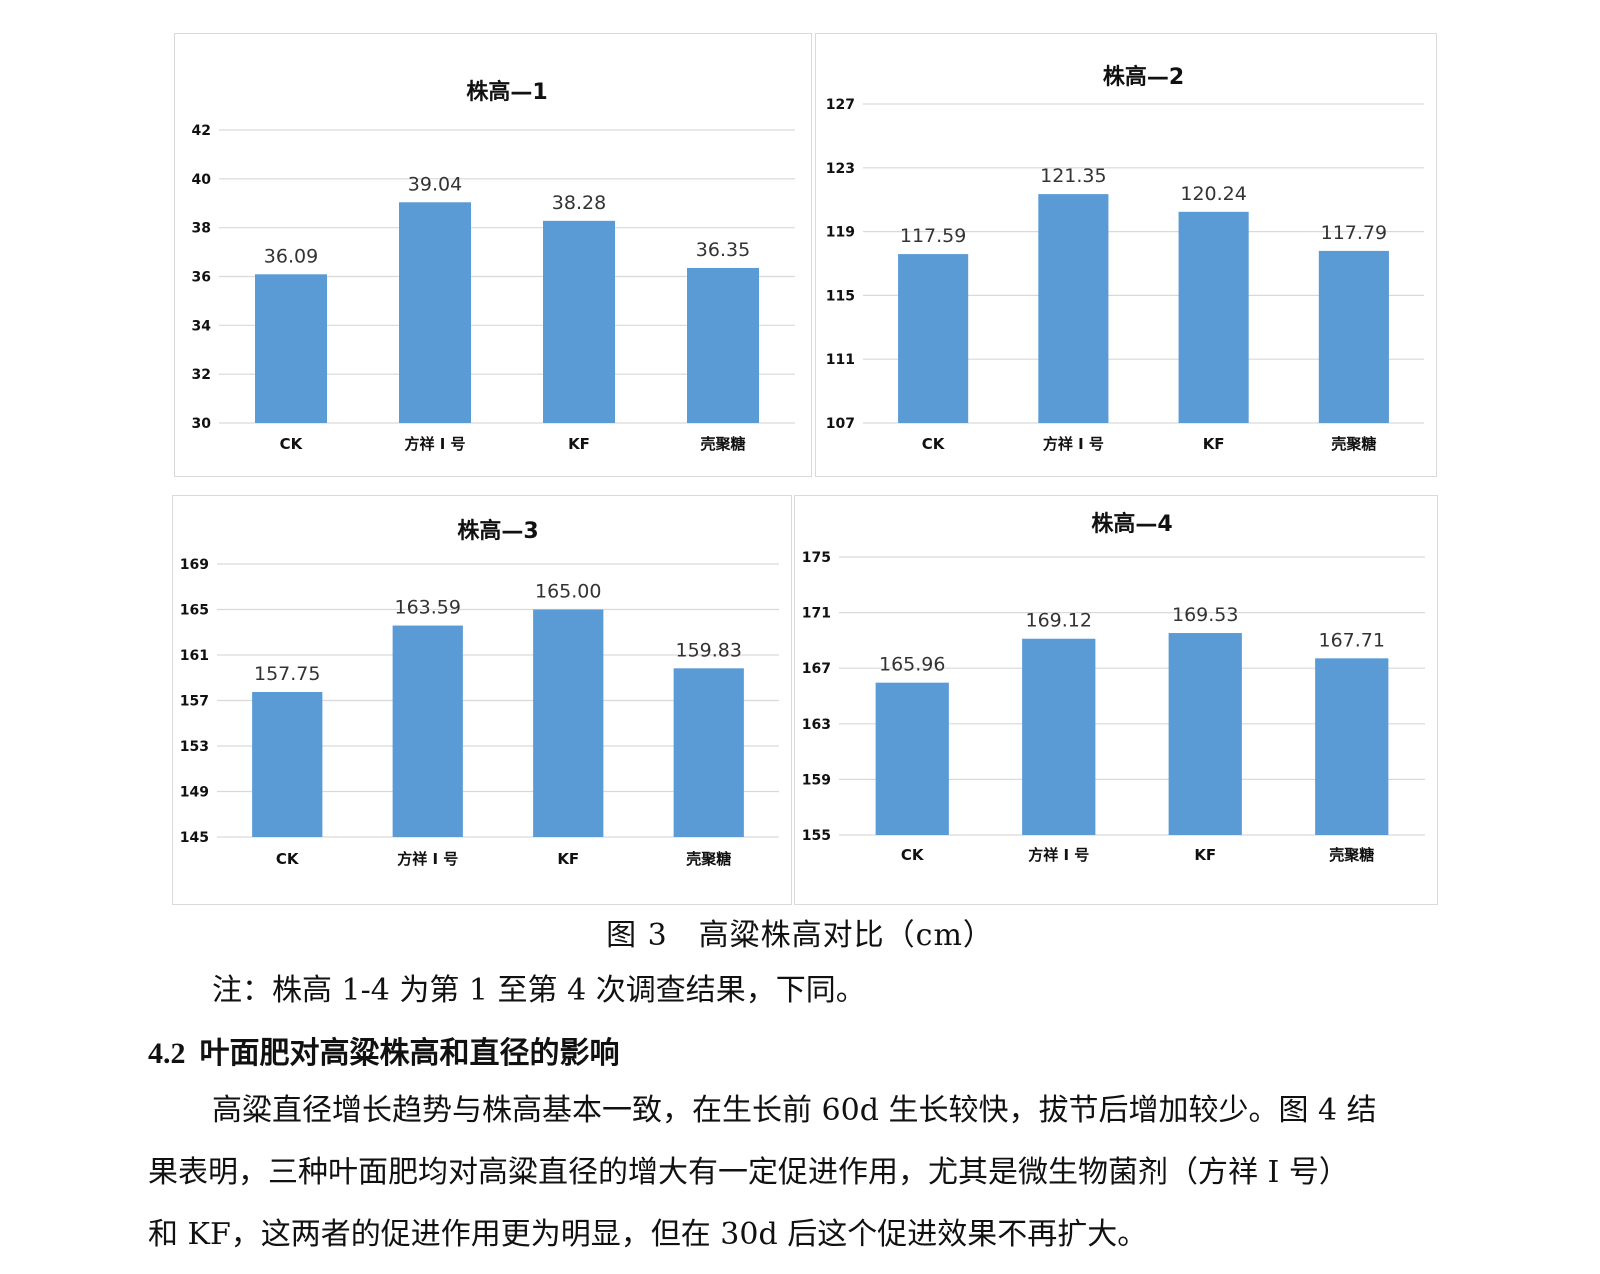  What do you see at coordinates (202, 326) in the screenshot?
I see `y-tick-label: 34` at bounding box center [202, 326].